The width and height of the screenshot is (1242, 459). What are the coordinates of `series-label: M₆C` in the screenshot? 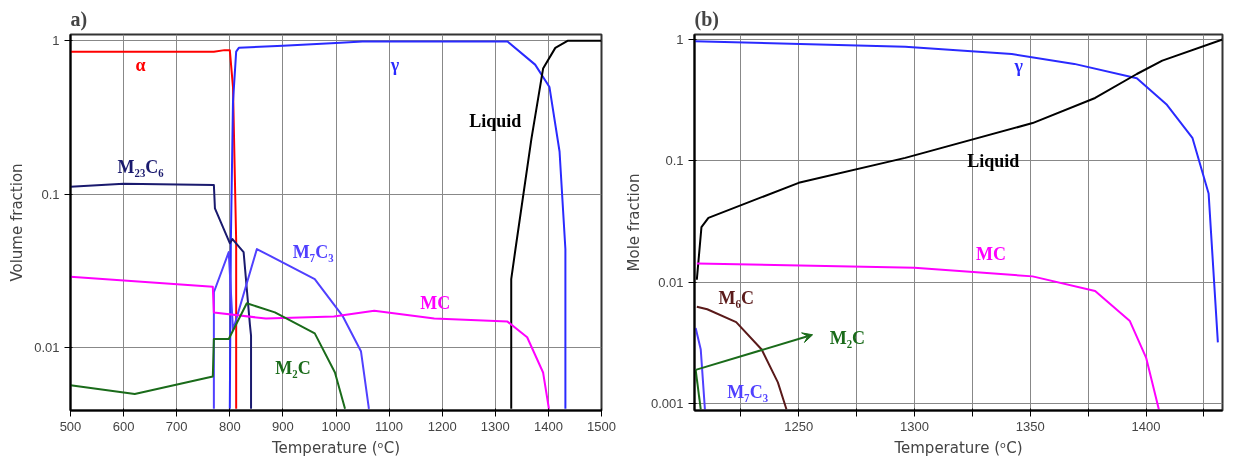 It's located at (736, 298).